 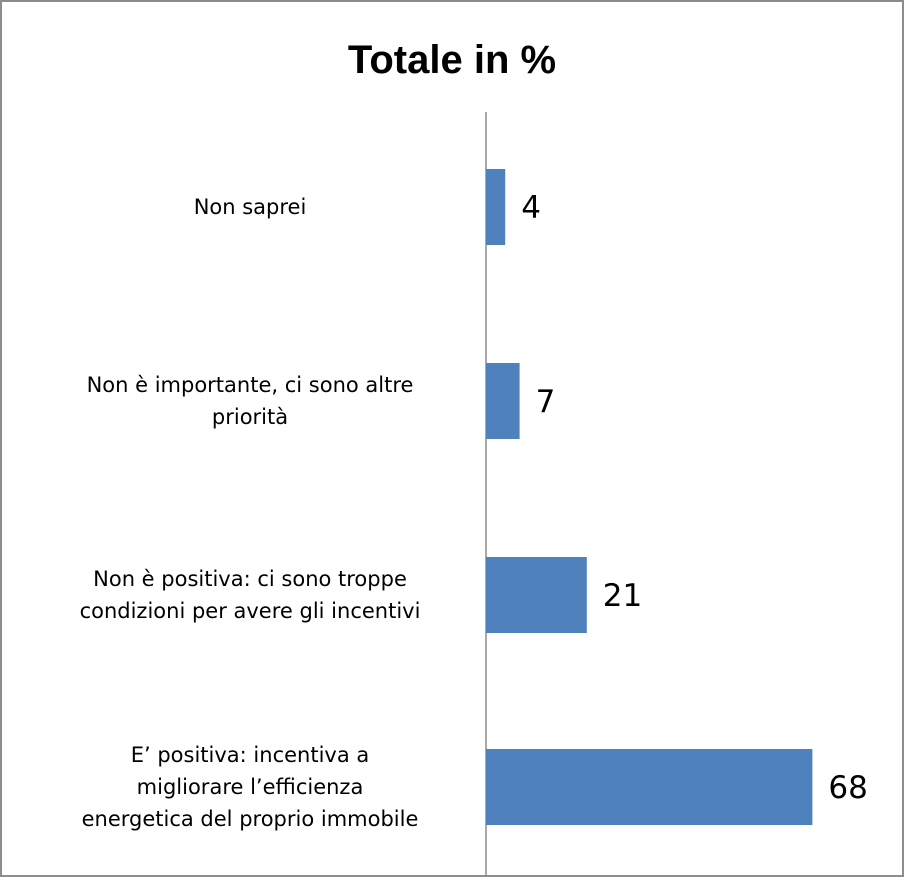 I want to click on category-label: priorità, so click(x=250, y=417).